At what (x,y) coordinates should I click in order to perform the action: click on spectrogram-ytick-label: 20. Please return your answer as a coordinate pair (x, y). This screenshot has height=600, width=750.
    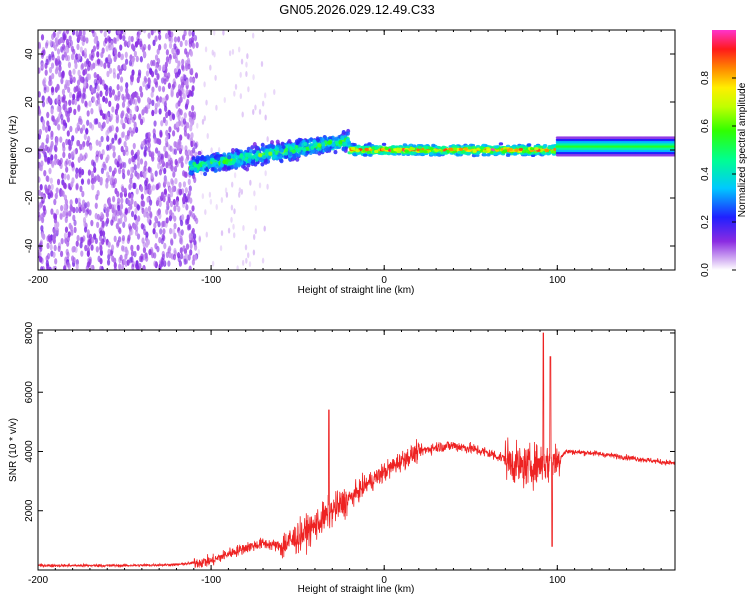
    Looking at the image, I should click on (29, 102).